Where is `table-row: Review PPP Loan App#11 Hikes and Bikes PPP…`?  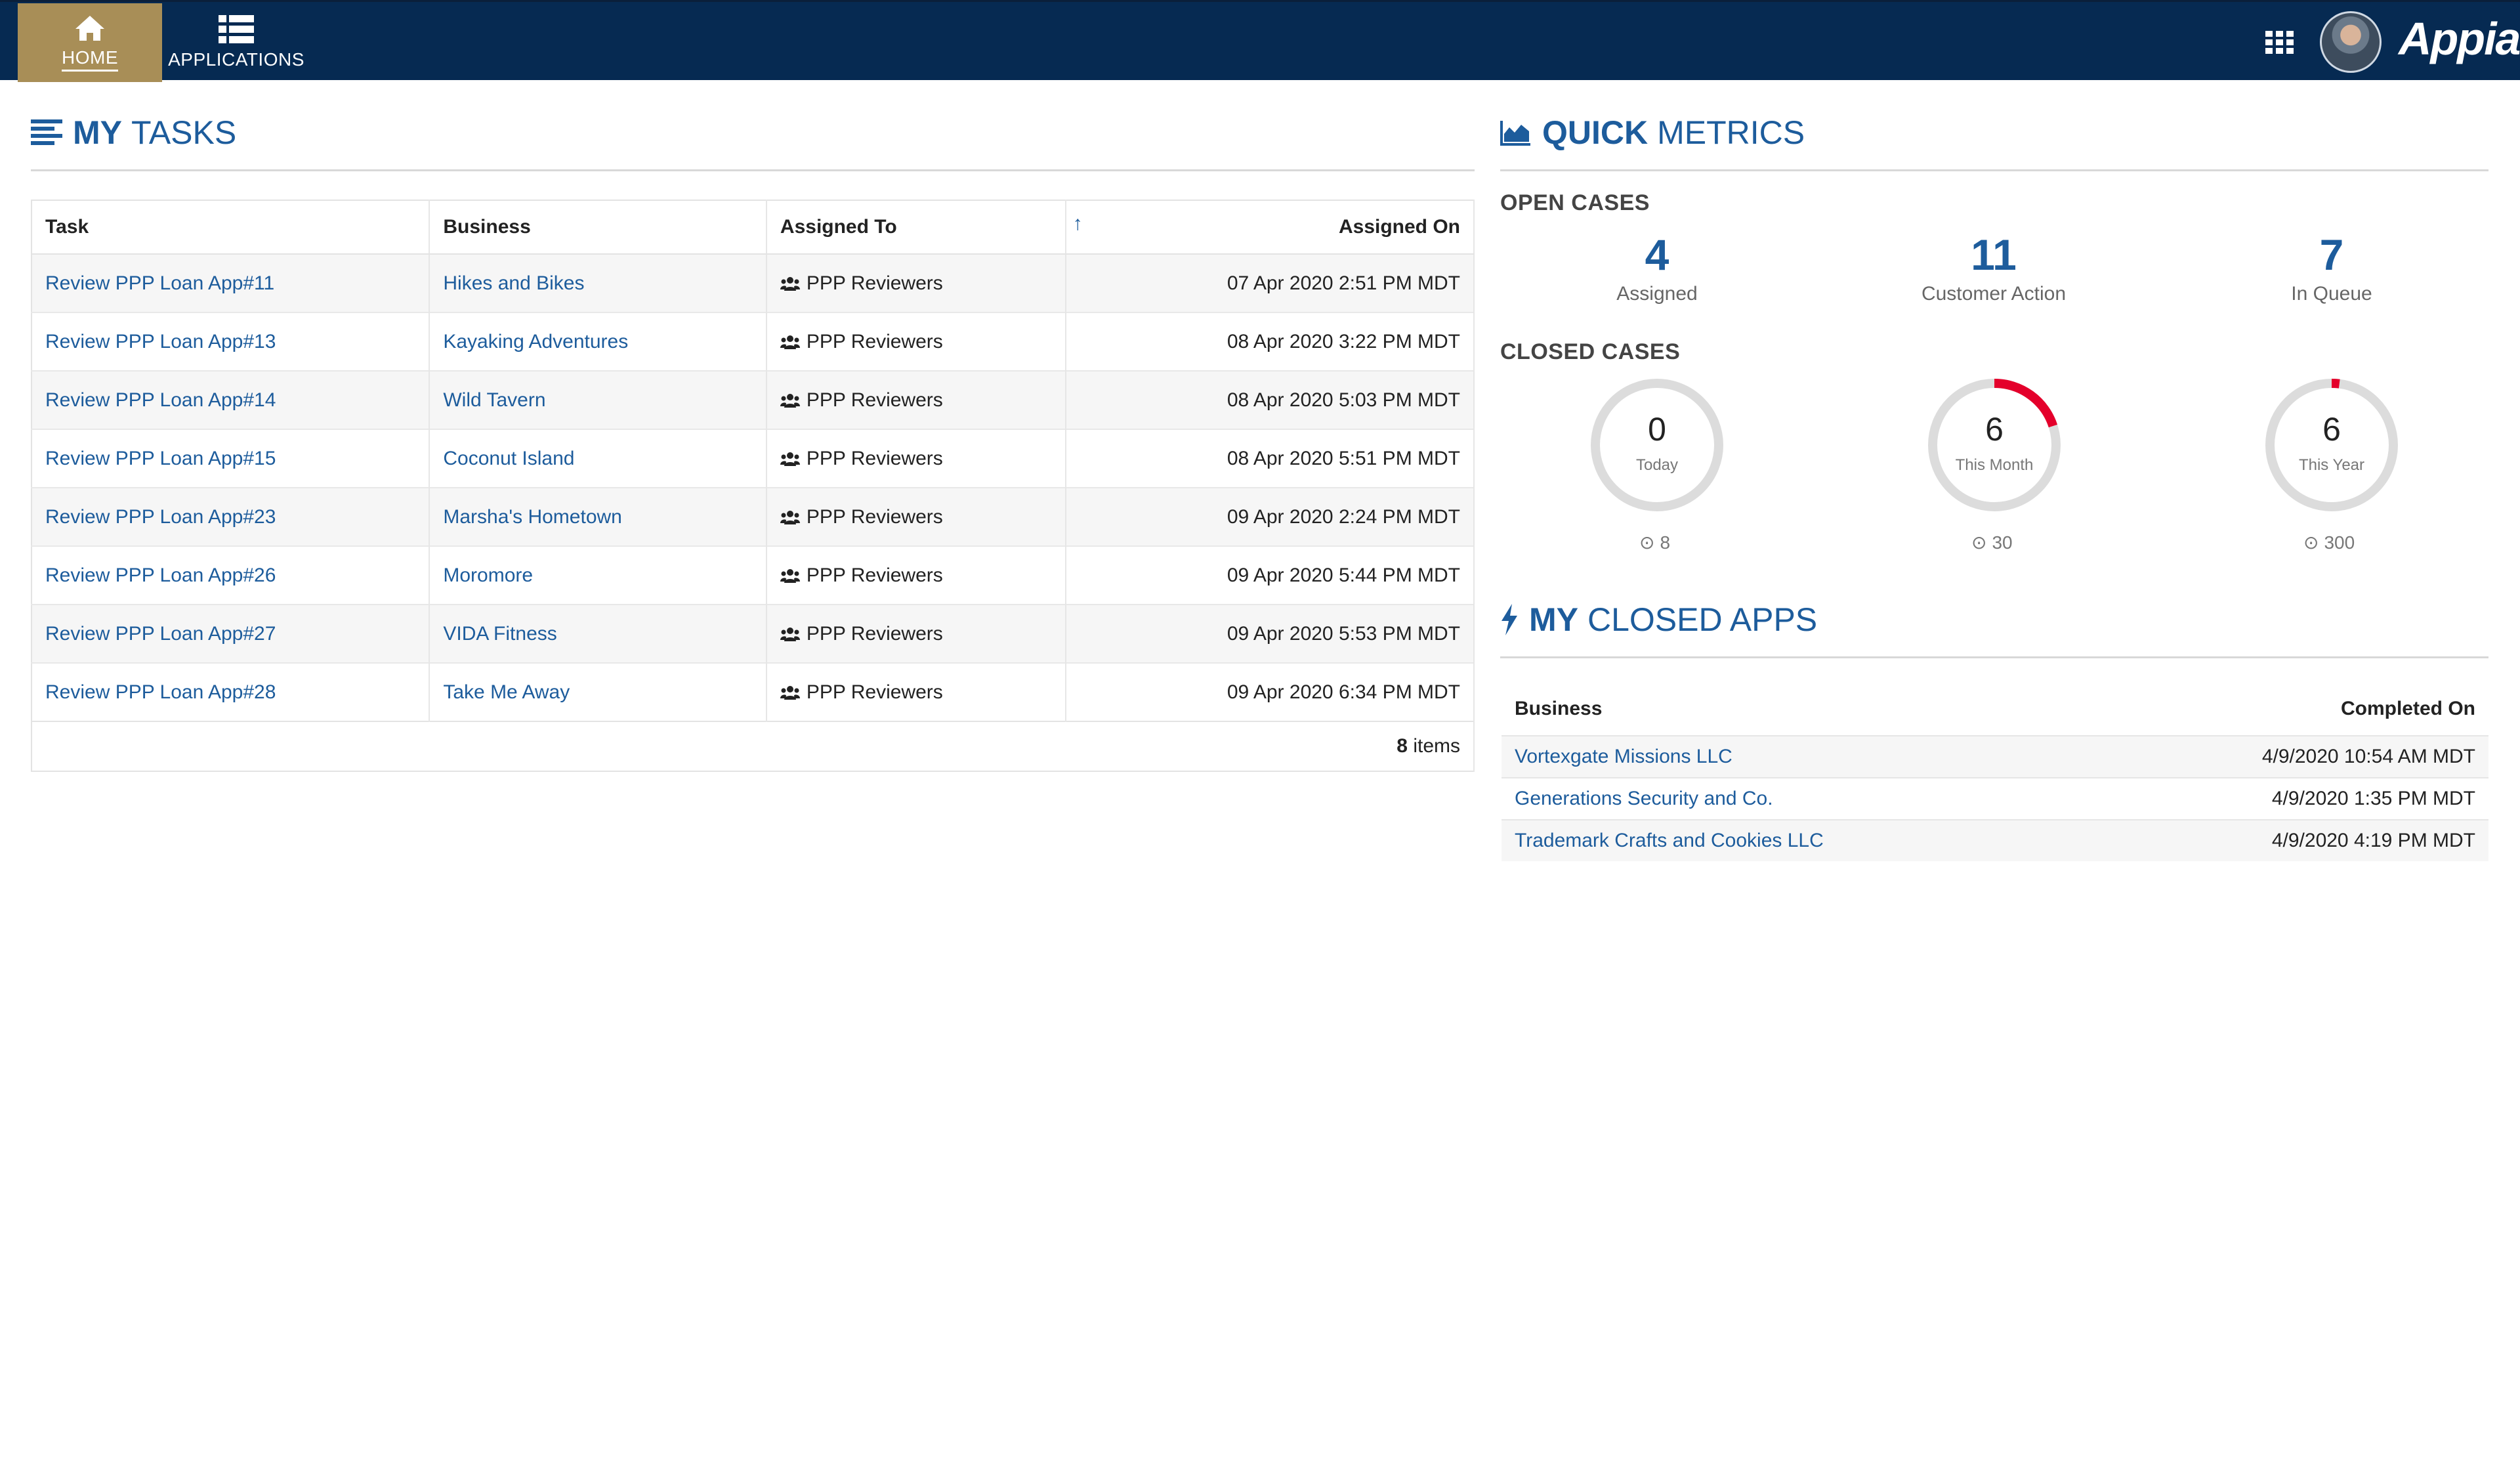 table-row: Review PPP Loan App#11 Hikes and Bikes PPP… is located at coordinates (753, 282).